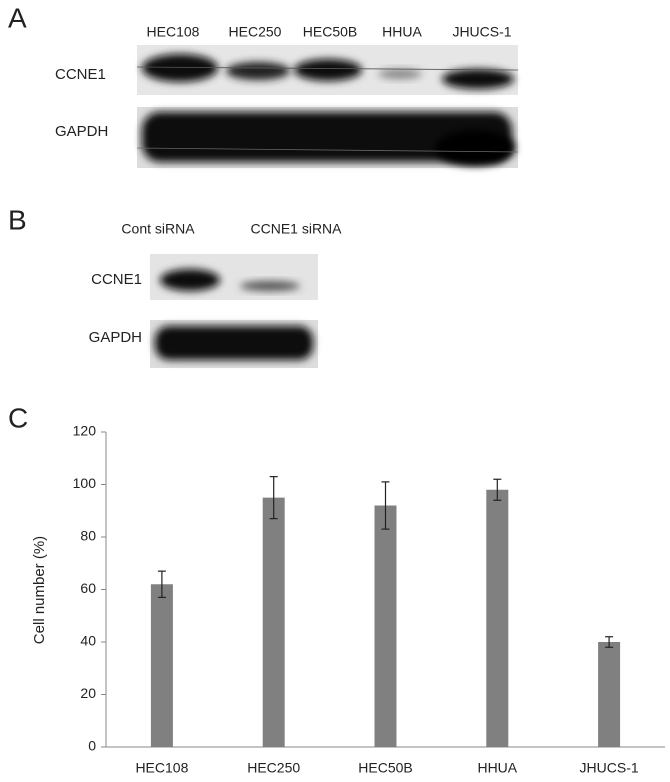  I want to click on y-tick-label: 80, so click(88, 536).